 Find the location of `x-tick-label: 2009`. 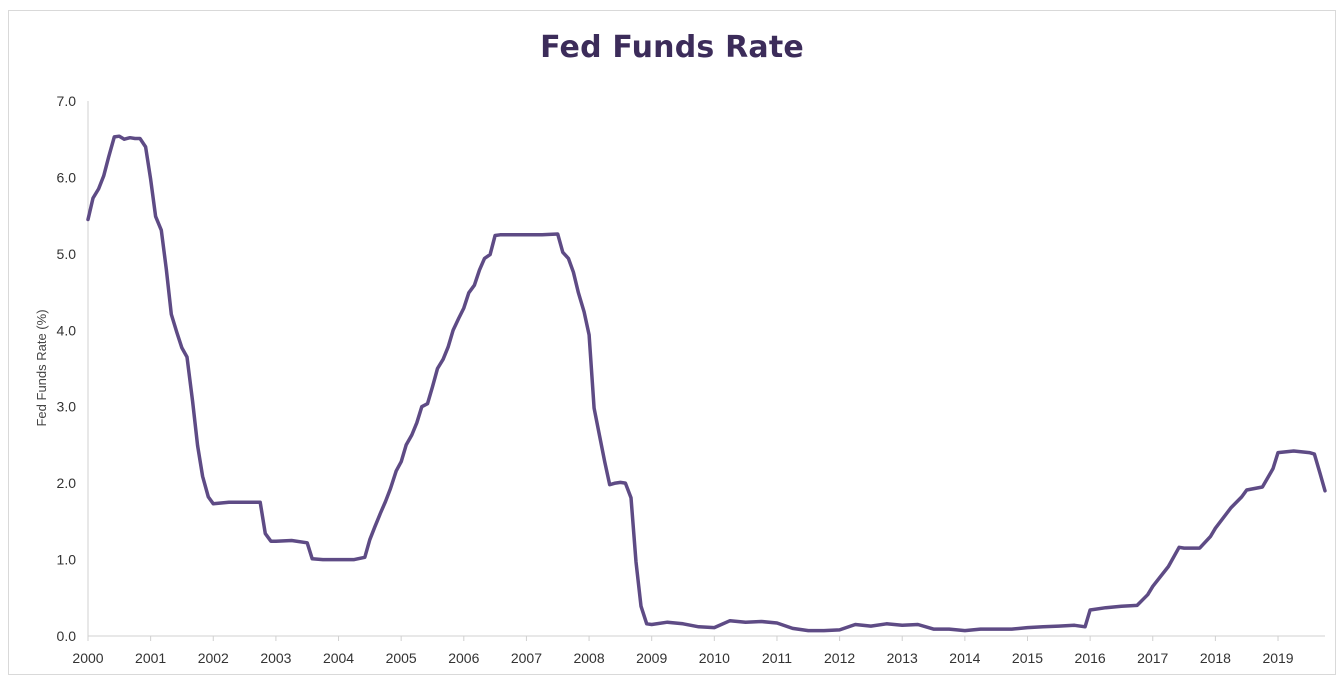

x-tick-label: 2009 is located at coordinates (651, 658).